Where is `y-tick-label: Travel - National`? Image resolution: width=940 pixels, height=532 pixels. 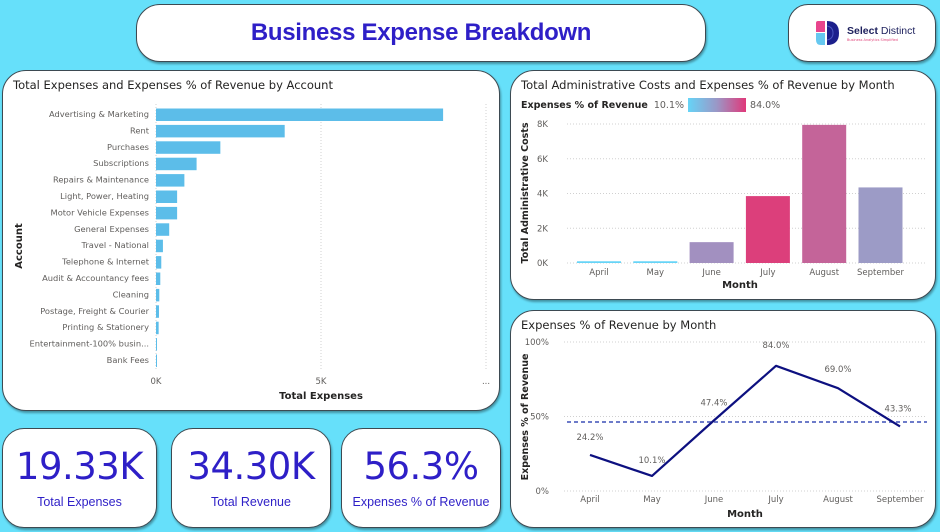
y-tick-label: Travel - National is located at coordinates (114, 245).